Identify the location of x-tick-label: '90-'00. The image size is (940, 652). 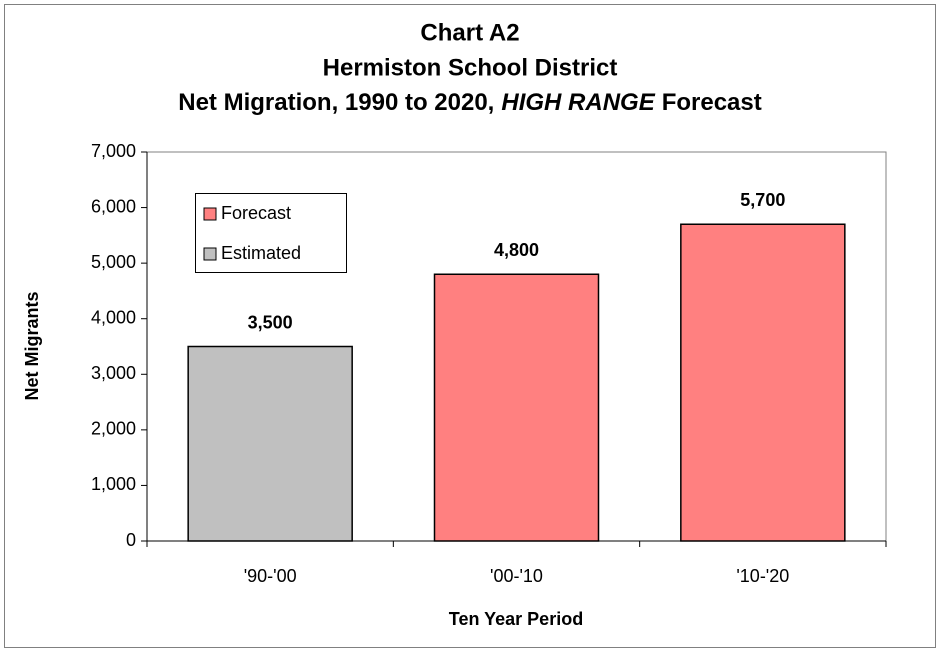
(270, 576).